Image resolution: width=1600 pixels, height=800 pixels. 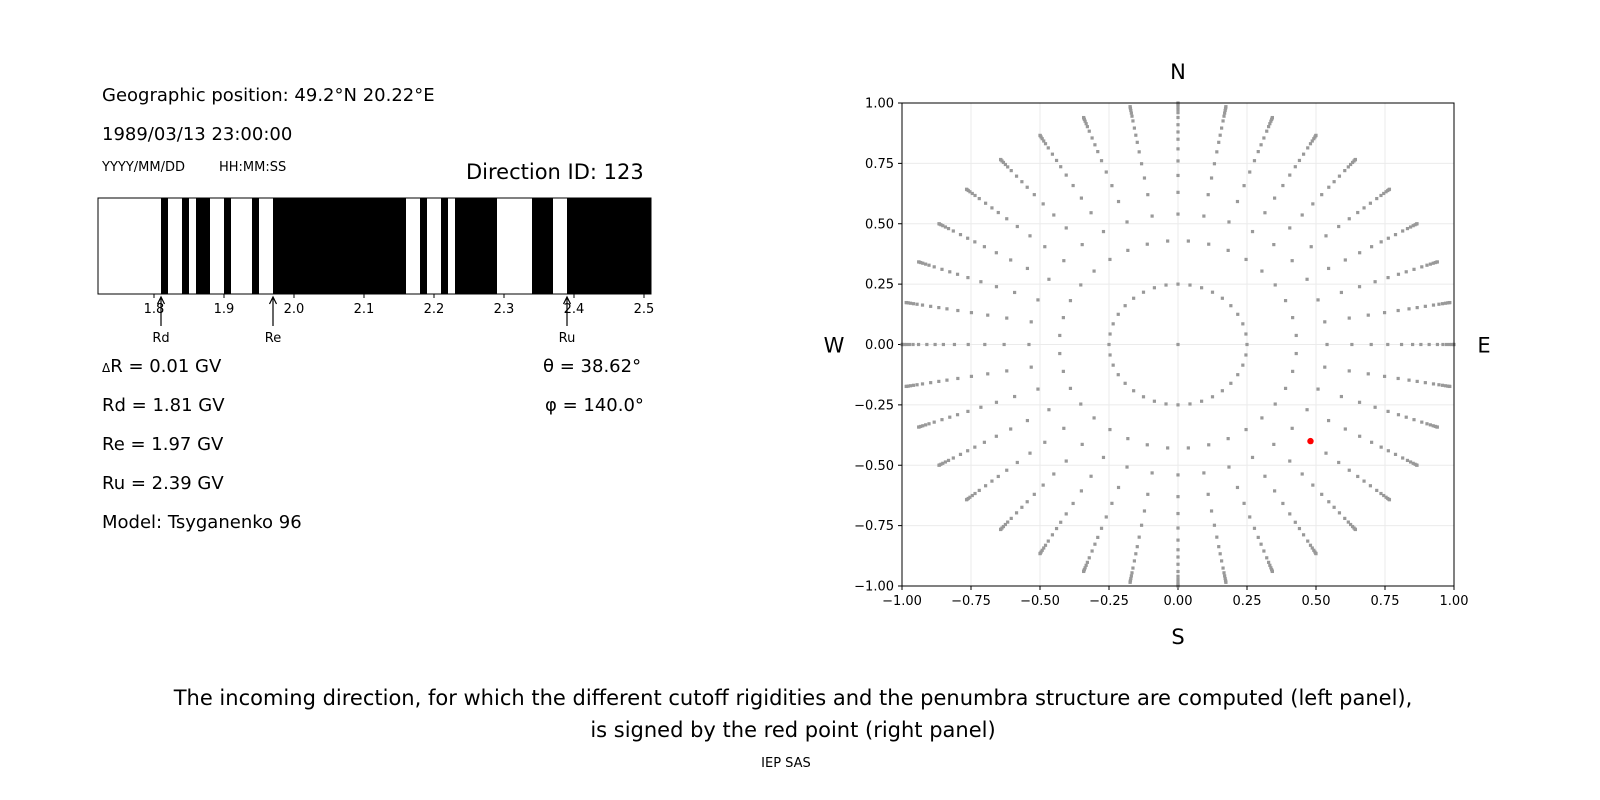 I want to click on y-tick-label: −1.00, so click(x=874, y=587).